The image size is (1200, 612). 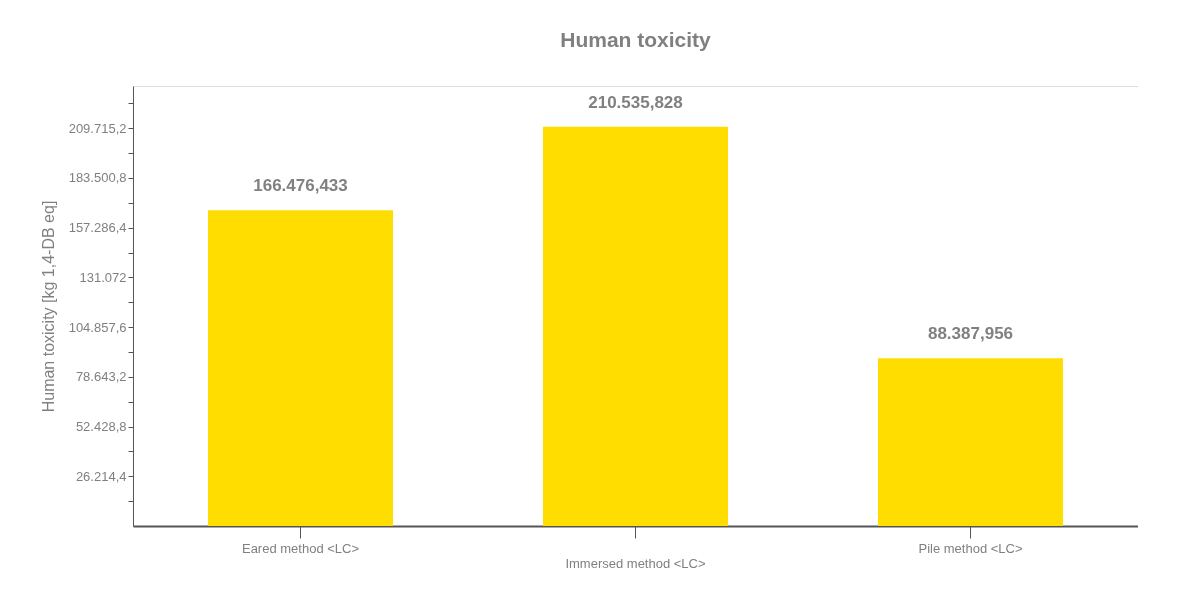 What do you see at coordinates (101, 377) in the screenshot?
I see `y-tick-label: 78.643,2` at bounding box center [101, 377].